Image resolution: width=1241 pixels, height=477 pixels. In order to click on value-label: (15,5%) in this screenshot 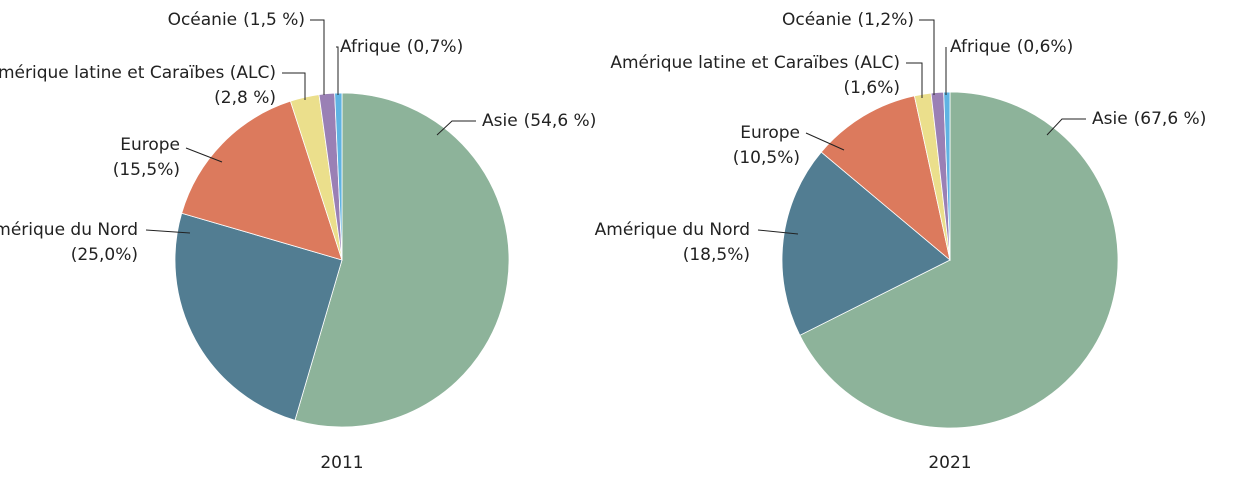, I will do `click(146, 170)`.